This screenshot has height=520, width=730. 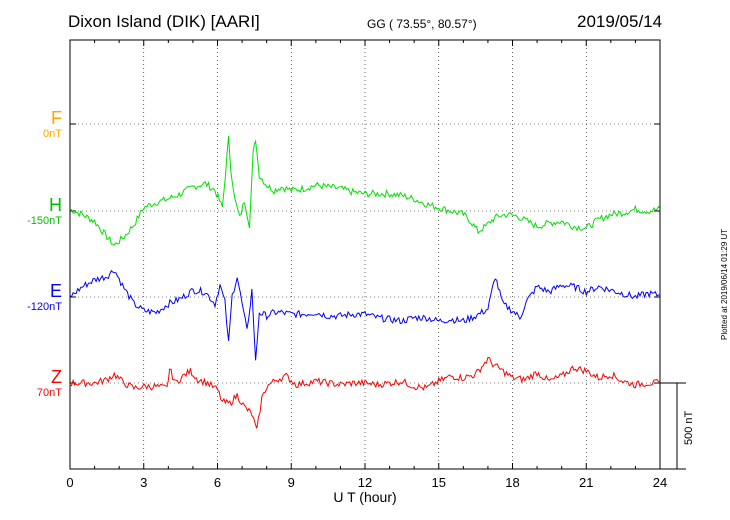 What do you see at coordinates (32, 211) in the screenshot?
I see `component-label-h: H -150nT` at bounding box center [32, 211].